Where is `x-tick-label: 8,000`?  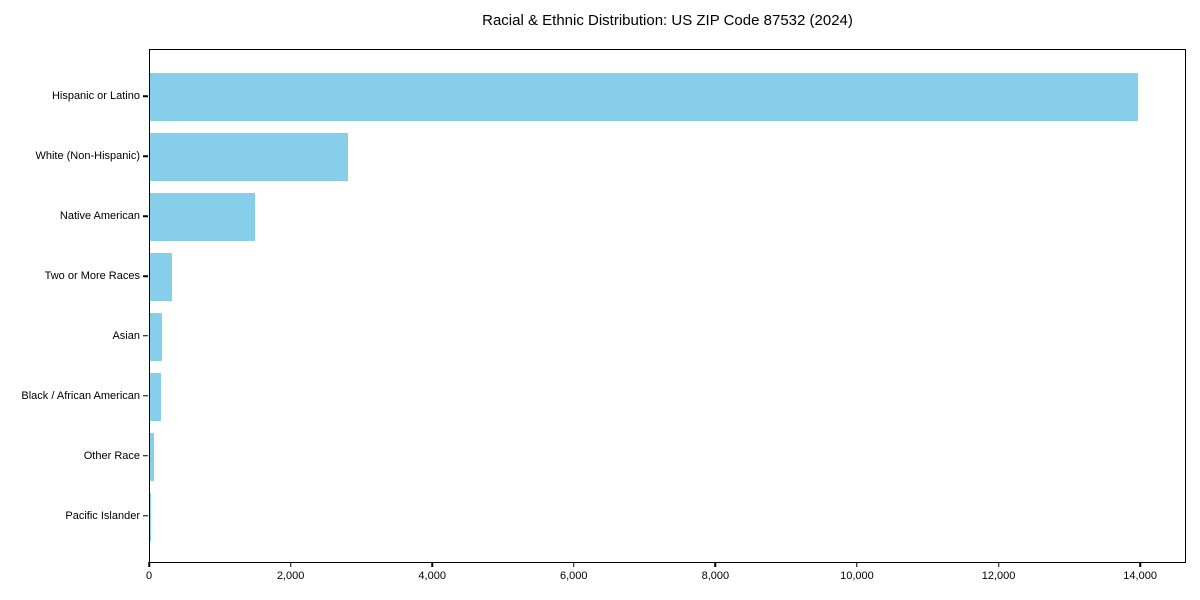 x-tick-label: 8,000 is located at coordinates (715, 576).